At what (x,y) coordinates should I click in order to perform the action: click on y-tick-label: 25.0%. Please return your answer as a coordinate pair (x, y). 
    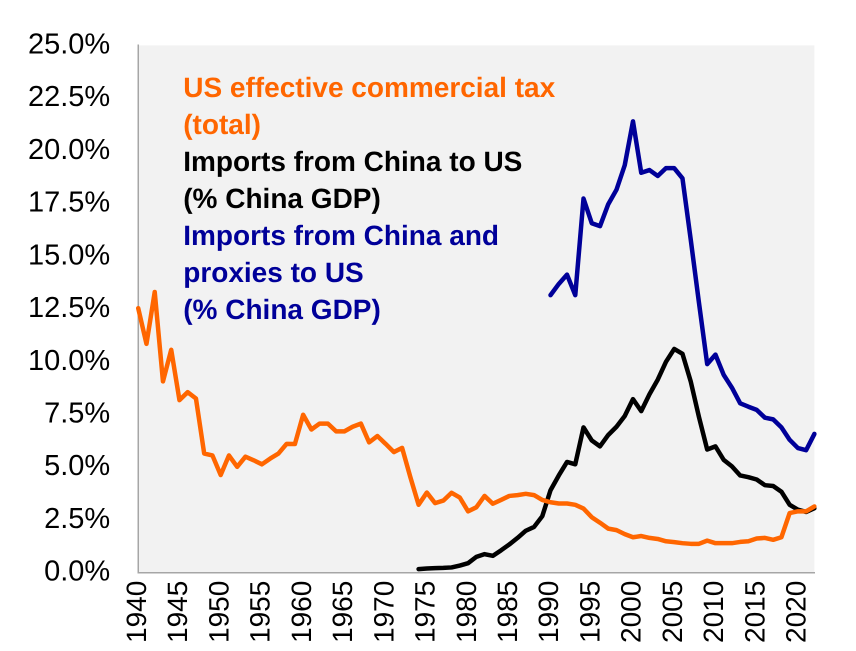
    Looking at the image, I should click on (69, 44).